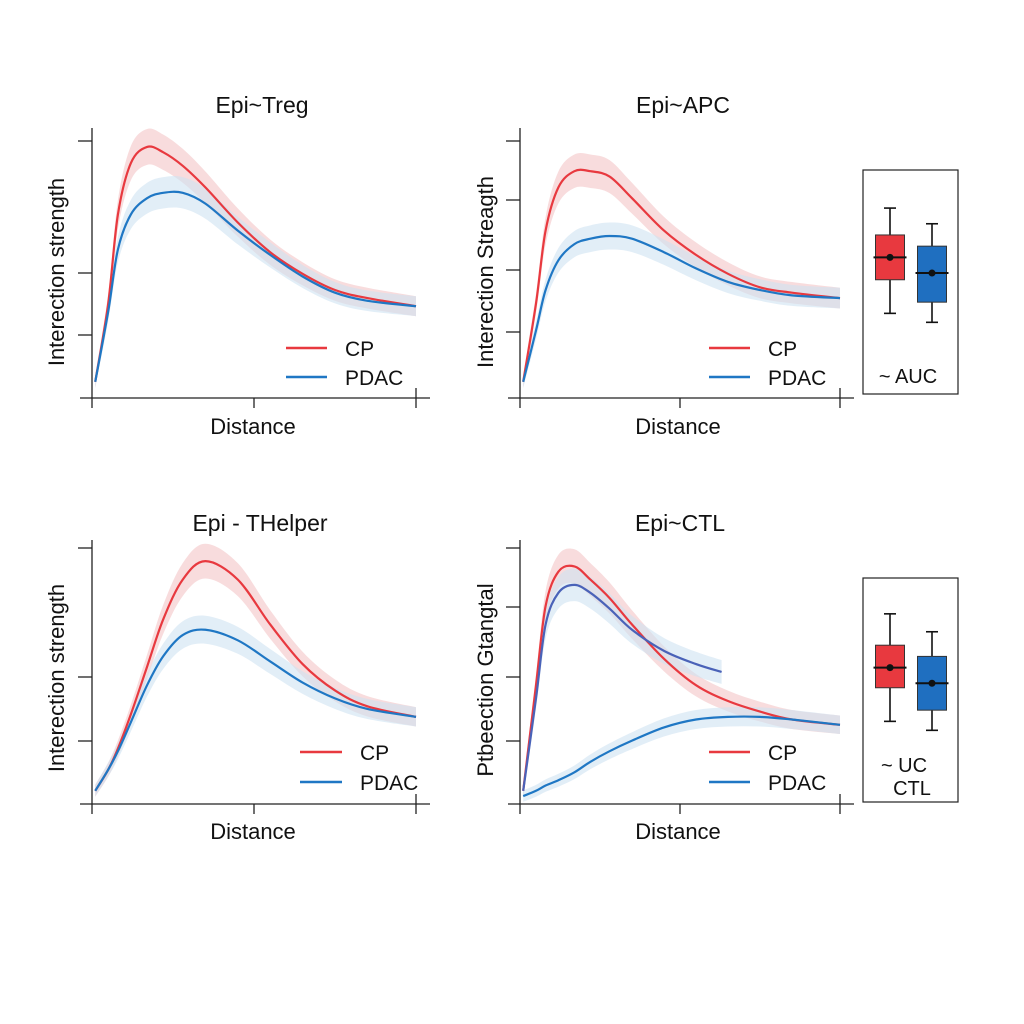 This screenshot has width=1024, height=1024. What do you see at coordinates (374, 378) in the screenshot?
I see `panel-1-legend-pdac: PDAC` at bounding box center [374, 378].